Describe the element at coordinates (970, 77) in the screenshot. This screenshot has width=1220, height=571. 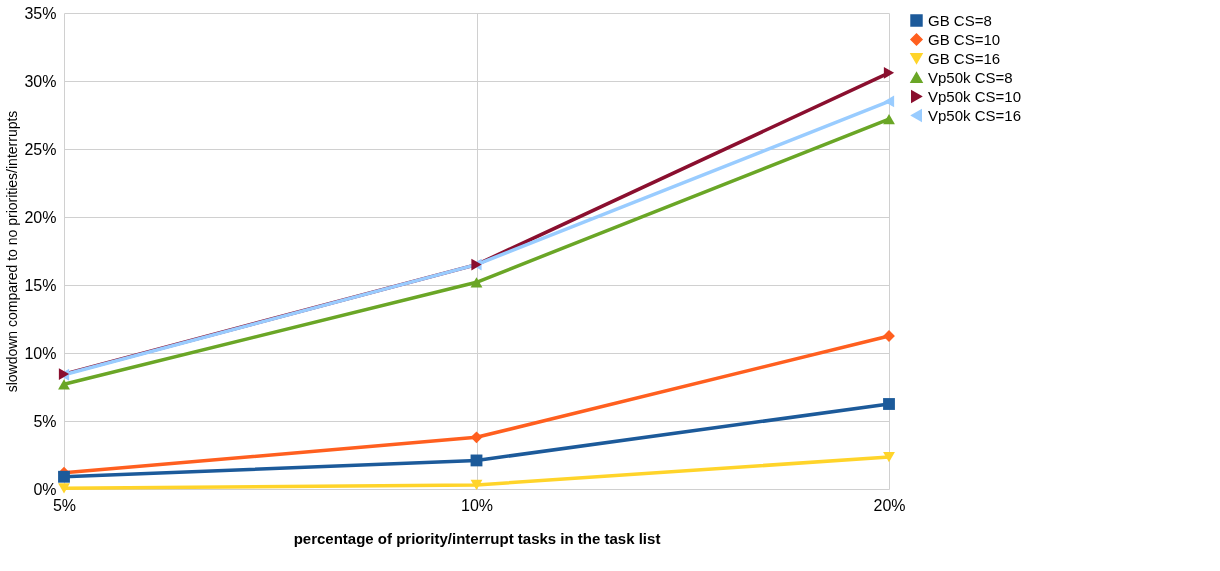
I see `legend-label: Vp50k CS=8` at that location.